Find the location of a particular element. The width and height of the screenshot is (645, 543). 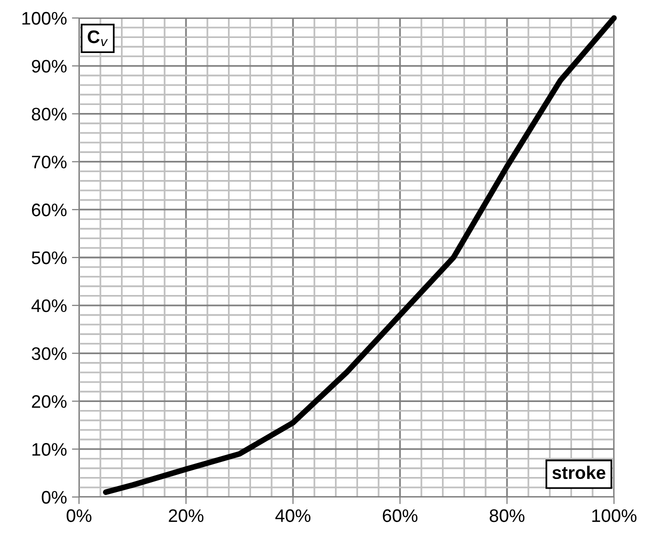

y-tick-label: 50% is located at coordinates (49, 257).